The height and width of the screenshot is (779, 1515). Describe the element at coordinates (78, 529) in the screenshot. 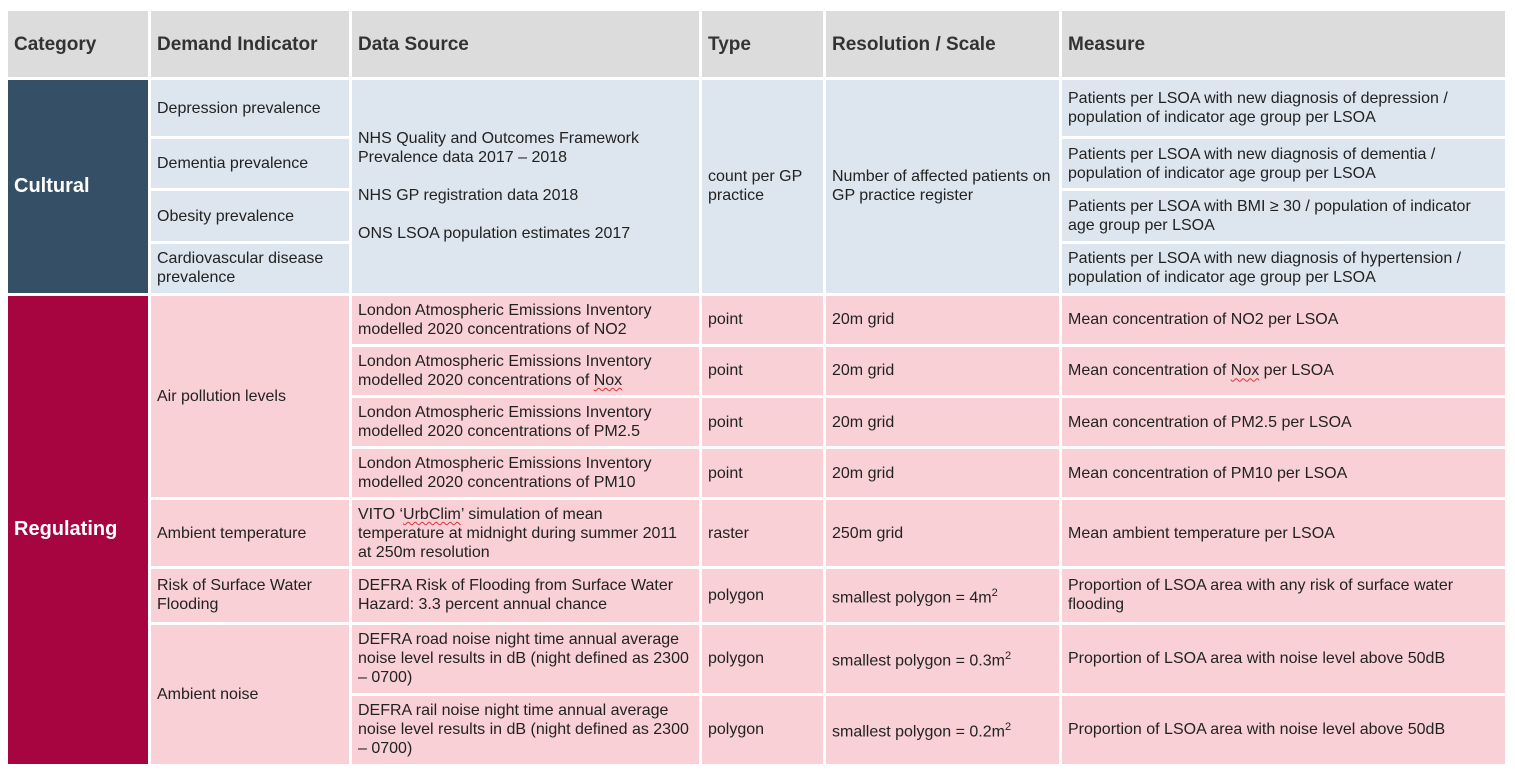

I see `category-regulating: Regulating` at that location.